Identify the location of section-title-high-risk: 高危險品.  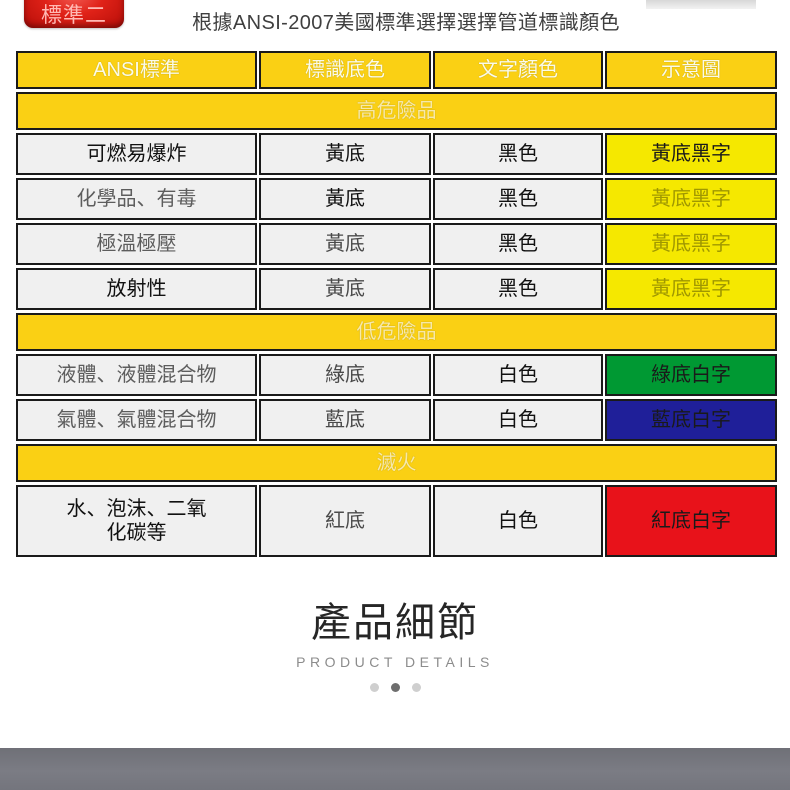
(396, 111).